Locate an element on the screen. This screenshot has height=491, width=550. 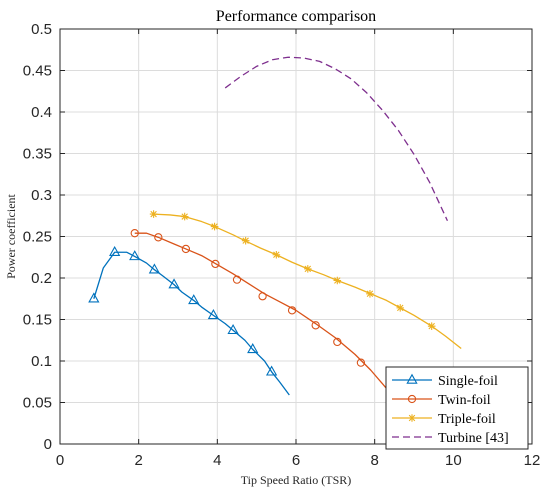
x-axis-label: Tip Speed Ratio (TSR) is located at coordinates (296, 480).